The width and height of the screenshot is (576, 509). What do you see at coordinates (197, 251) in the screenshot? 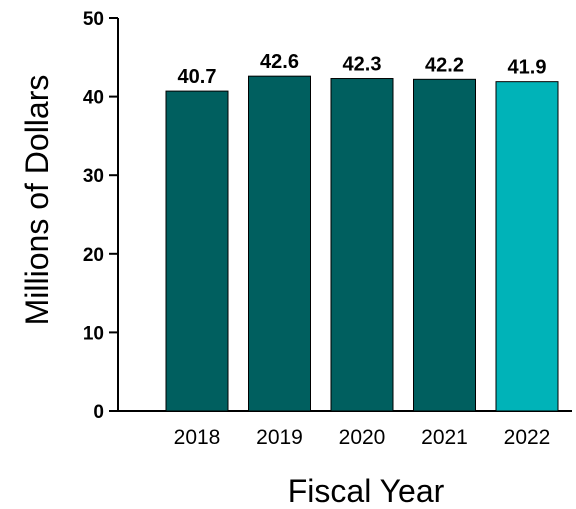
I see `bar-2018` at bounding box center [197, 251].